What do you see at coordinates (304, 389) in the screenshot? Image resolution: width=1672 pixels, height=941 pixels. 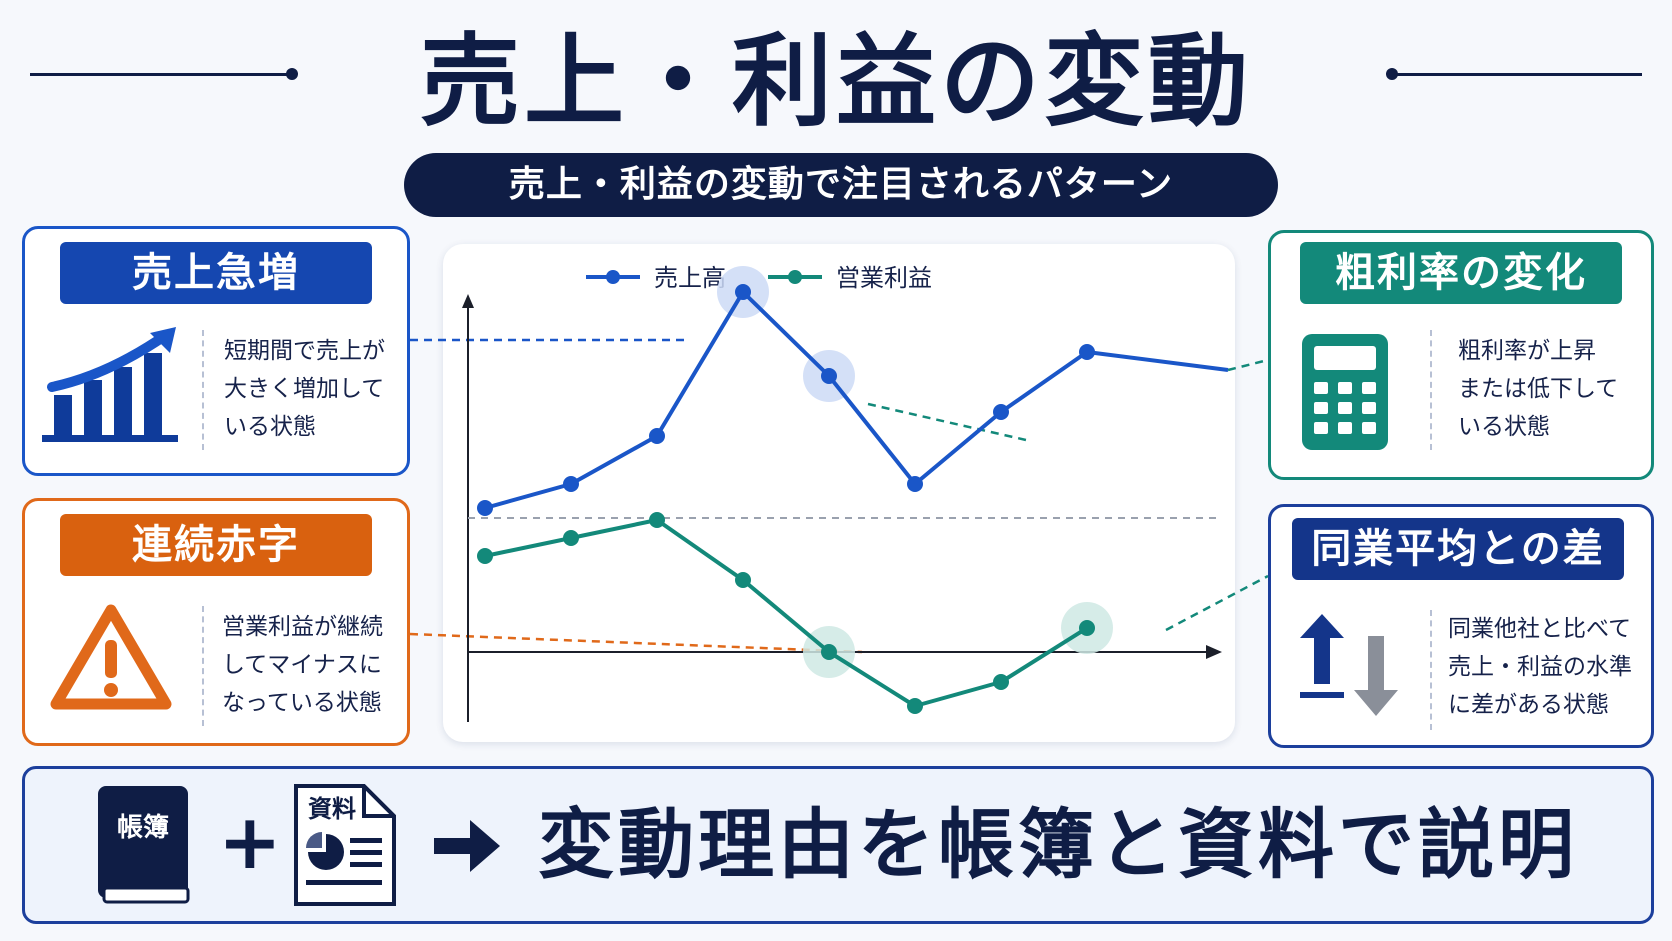 I see `card-sales-surge-text: 短期間で売上が 大きく増加して いる状態` at bounding box center [304, 389].